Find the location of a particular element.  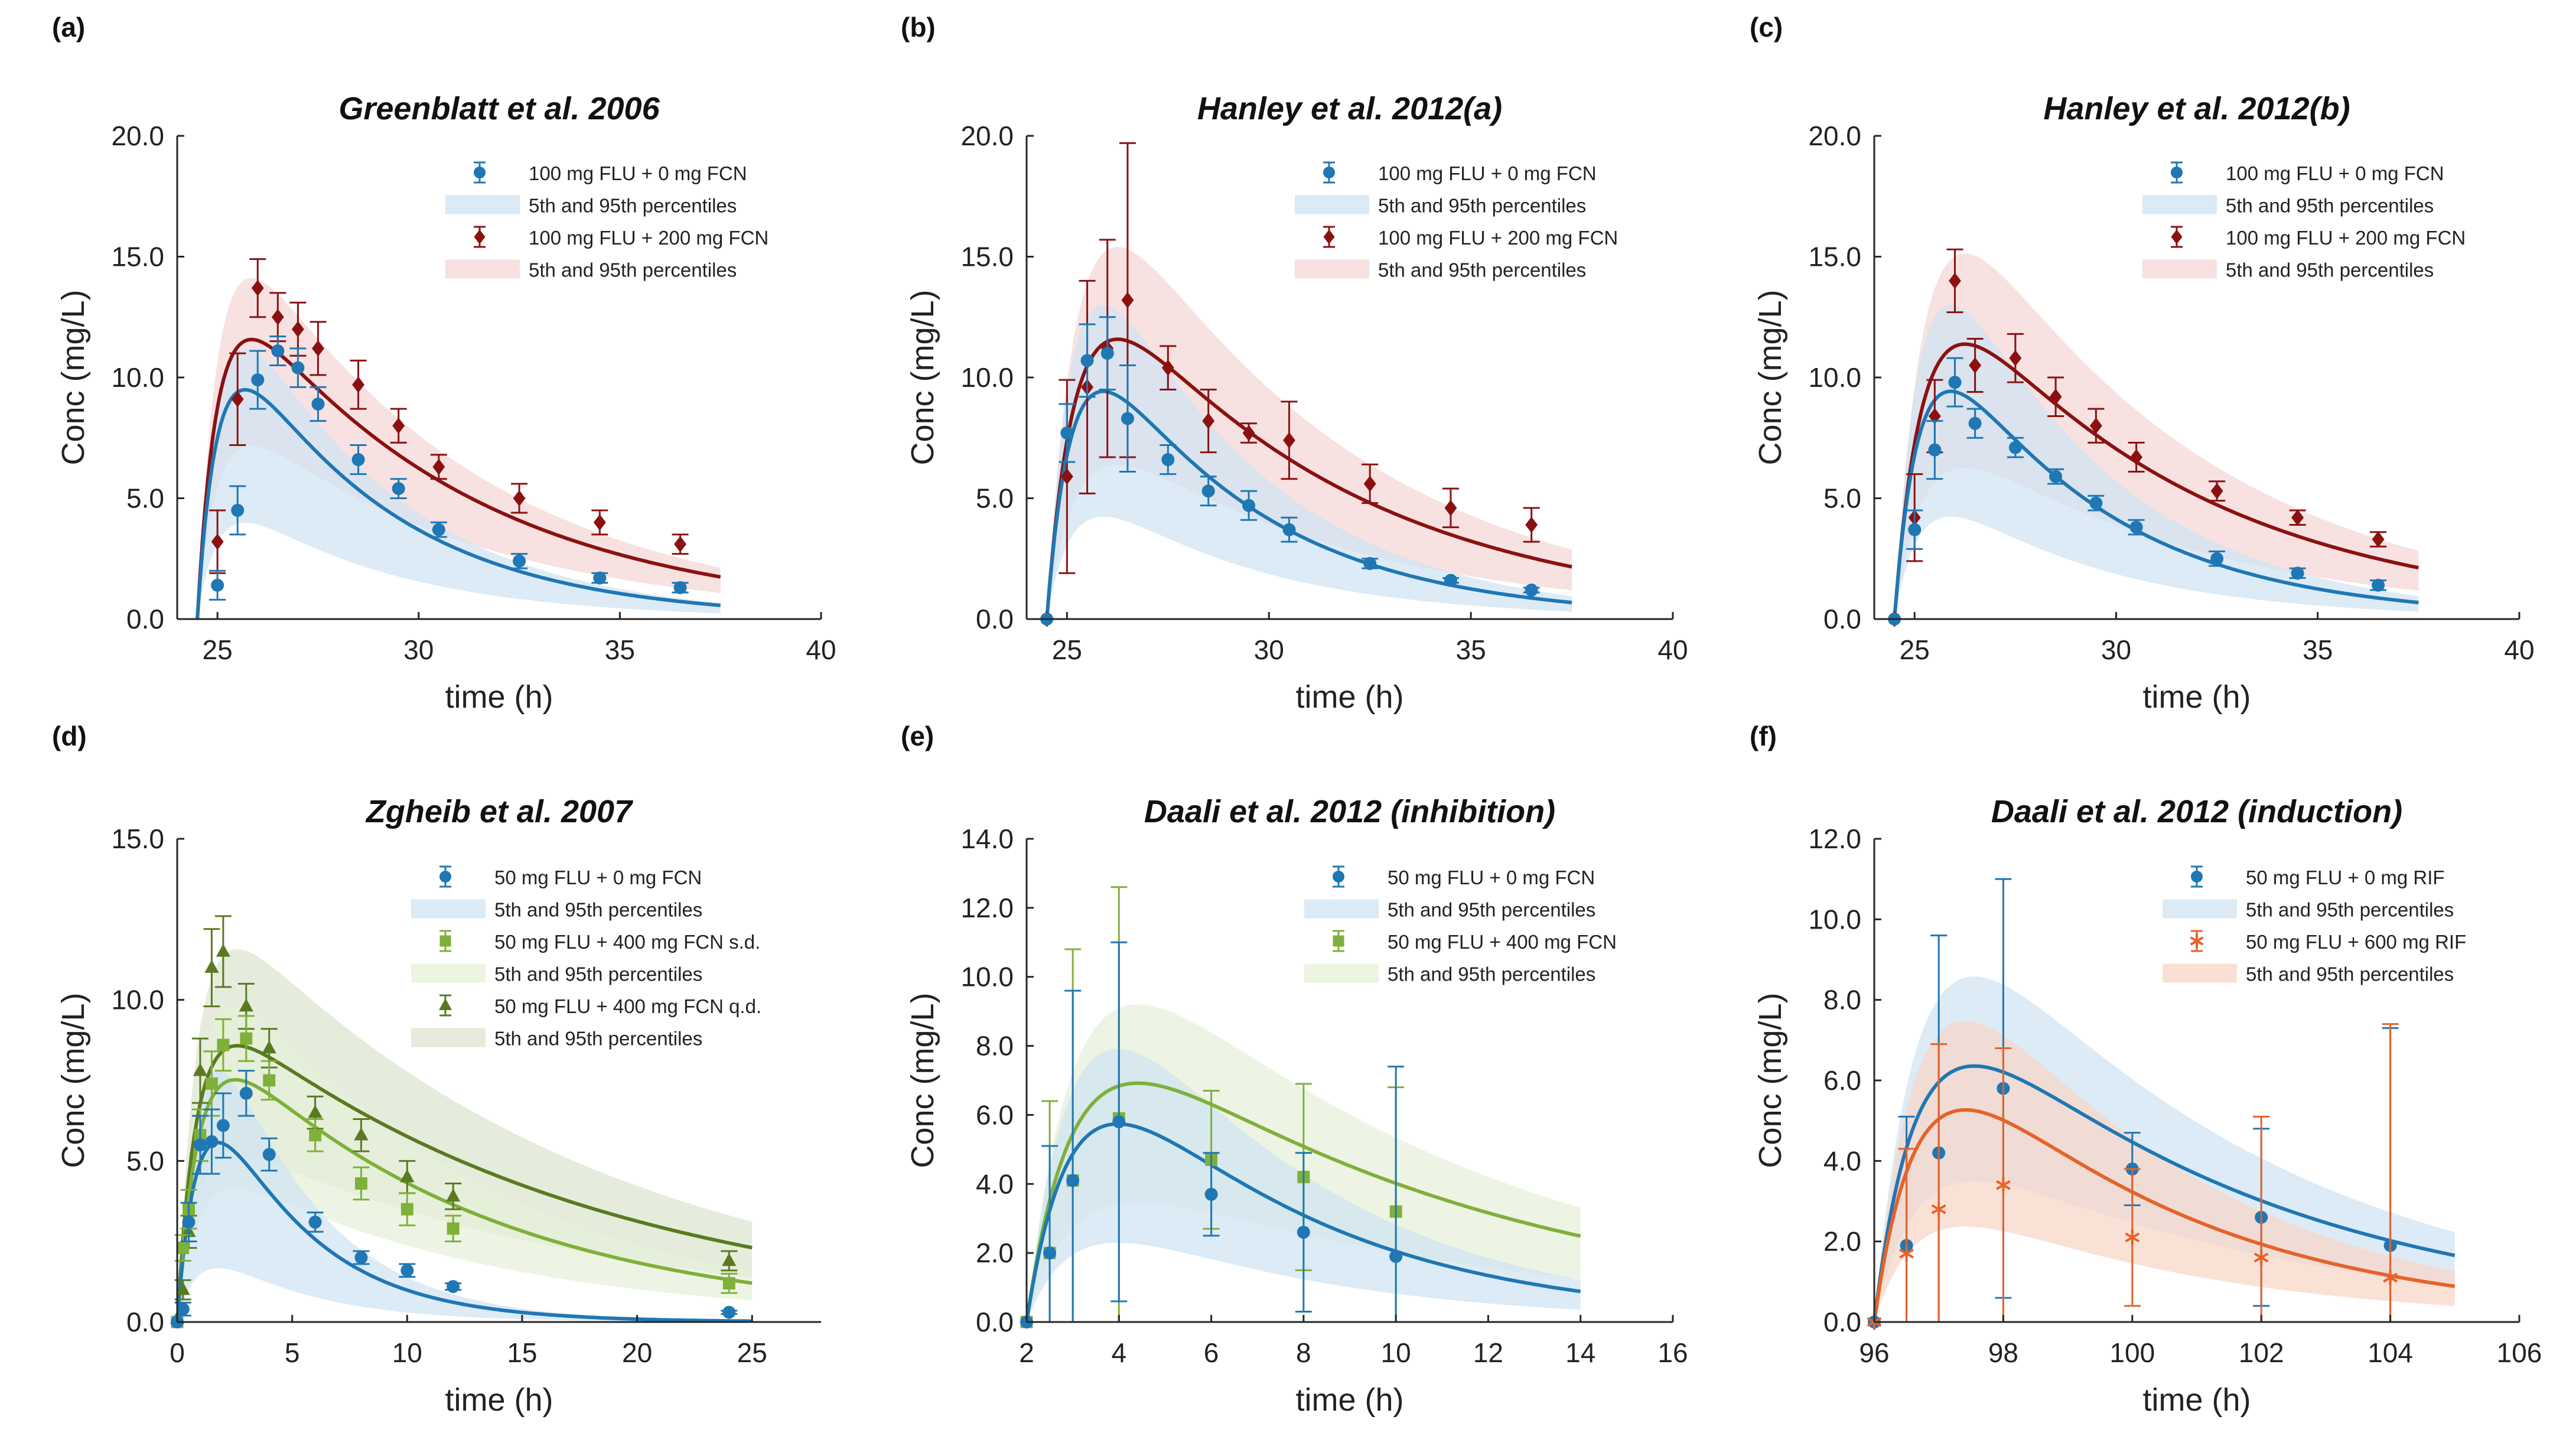

y-tick-label: 2.0 is located at coordinates (995, 1253).